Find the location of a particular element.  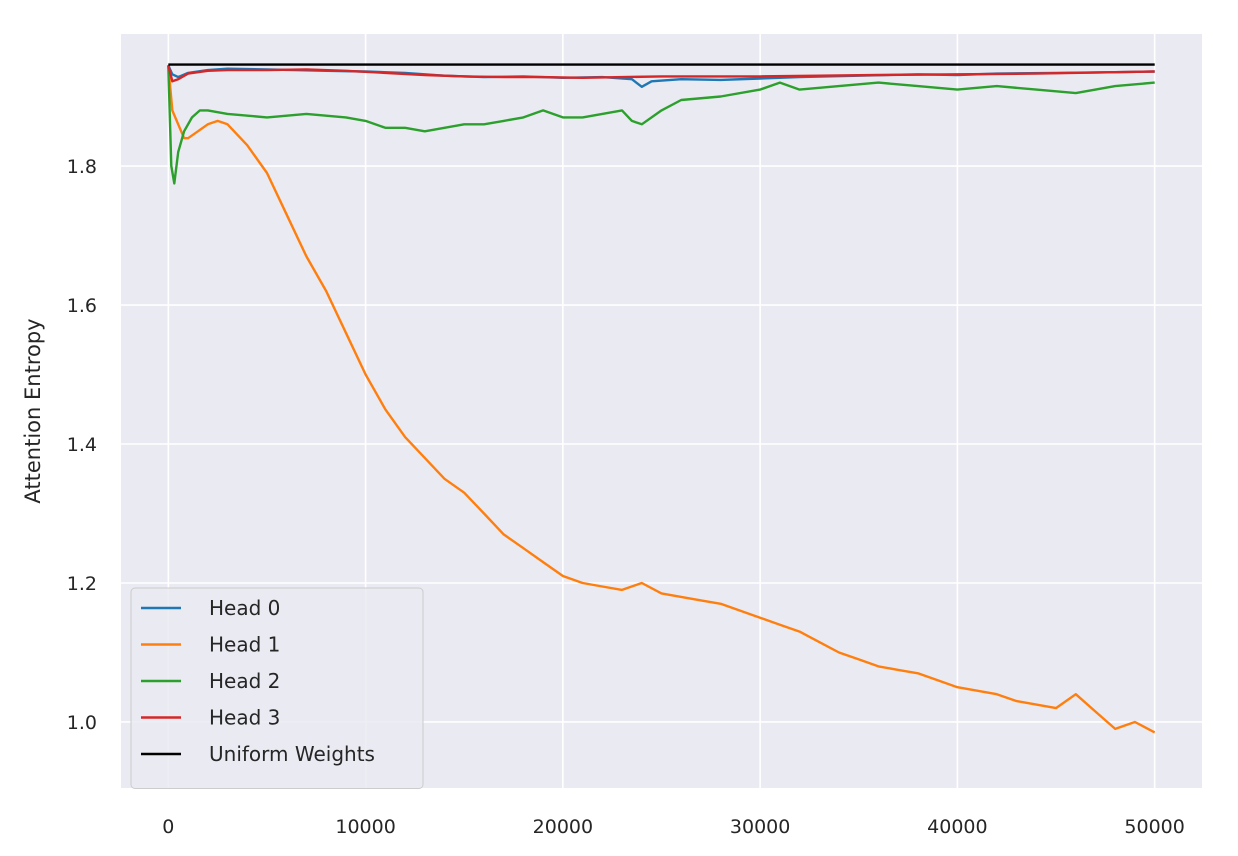

legend-label: Head 1 is located at coordinates (244, 645).